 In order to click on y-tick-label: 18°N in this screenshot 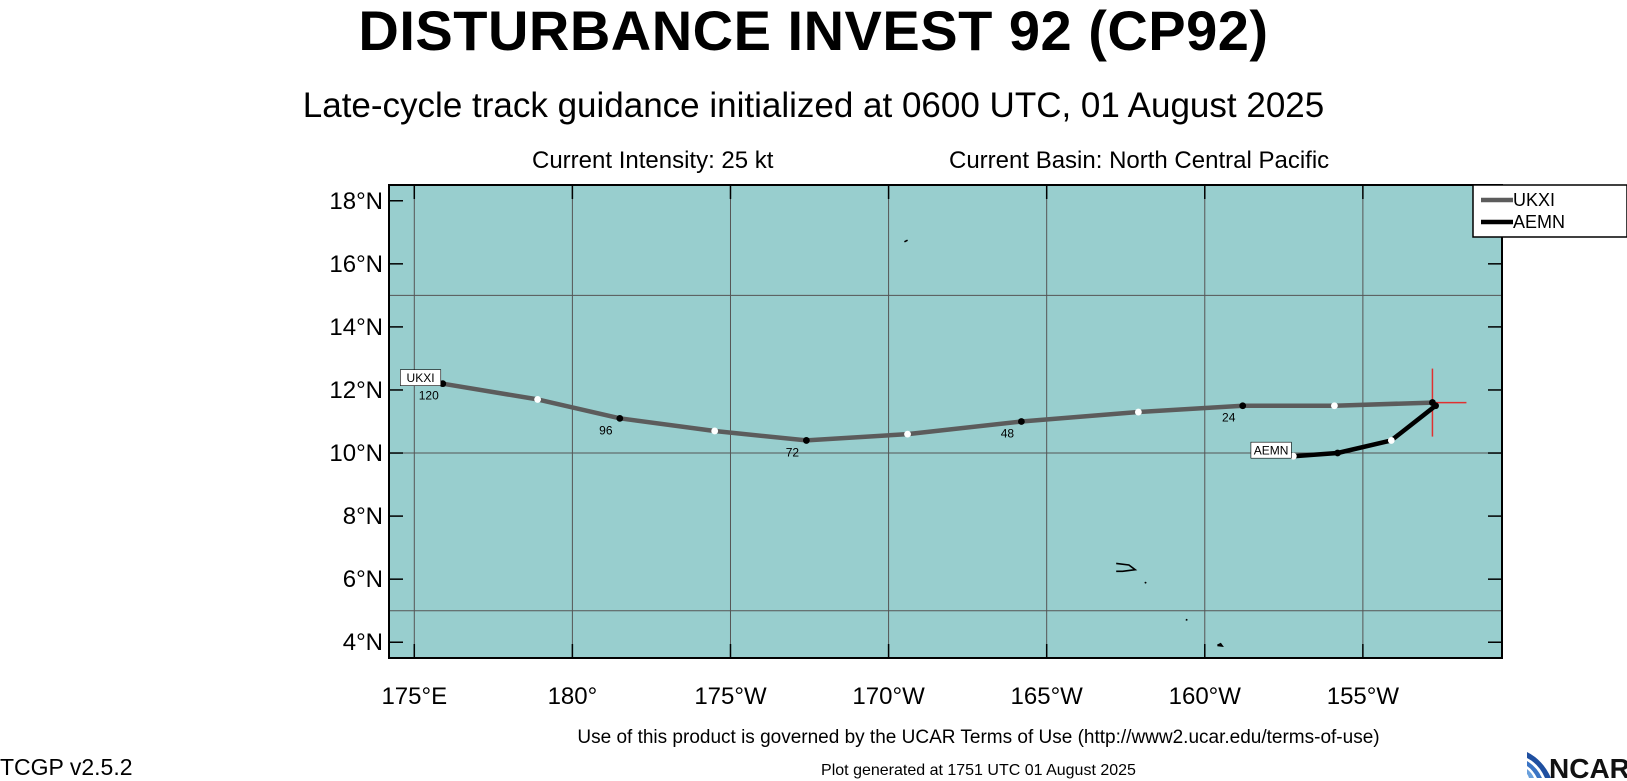, I will do `click(356, 201)`.